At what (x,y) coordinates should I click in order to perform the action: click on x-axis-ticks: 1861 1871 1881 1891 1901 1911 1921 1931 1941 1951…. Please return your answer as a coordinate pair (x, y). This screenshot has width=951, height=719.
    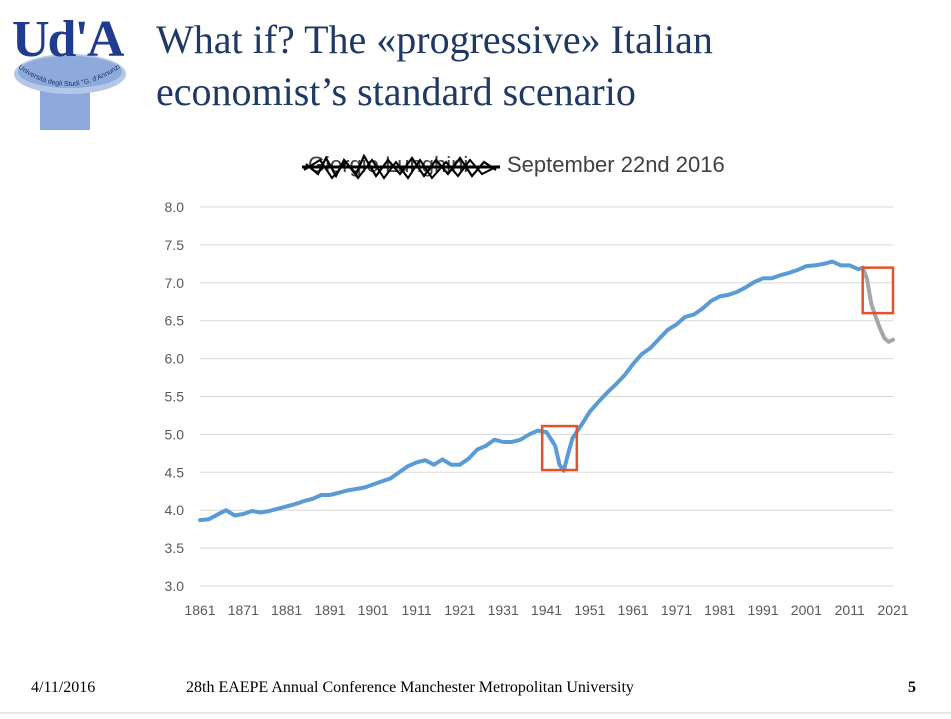
    Looking at the image, I should click on (546, 610).